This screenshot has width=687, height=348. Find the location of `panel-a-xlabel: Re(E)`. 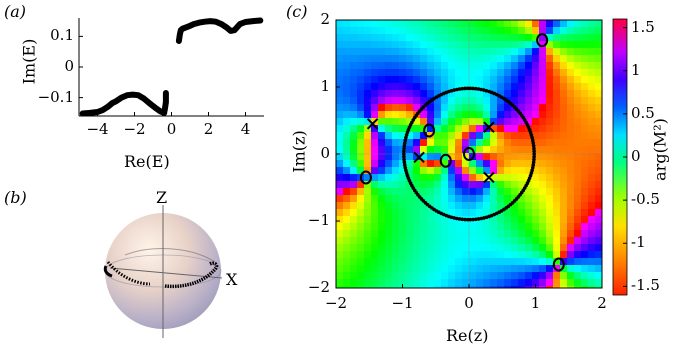

panel-a-xlabel: Re(E) is located at coordinates (147, 161).